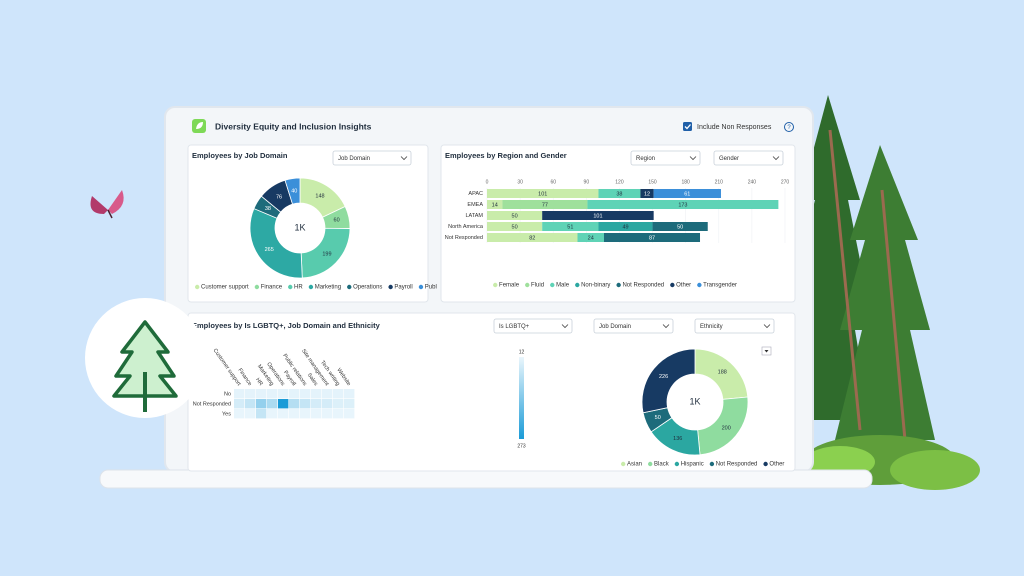 This screenshot has height=576, width=1024. What do you see at coordinates (475, 194) in the screenshot?
I see `y-tick-label: APAC` at bounding box center [475, 194].